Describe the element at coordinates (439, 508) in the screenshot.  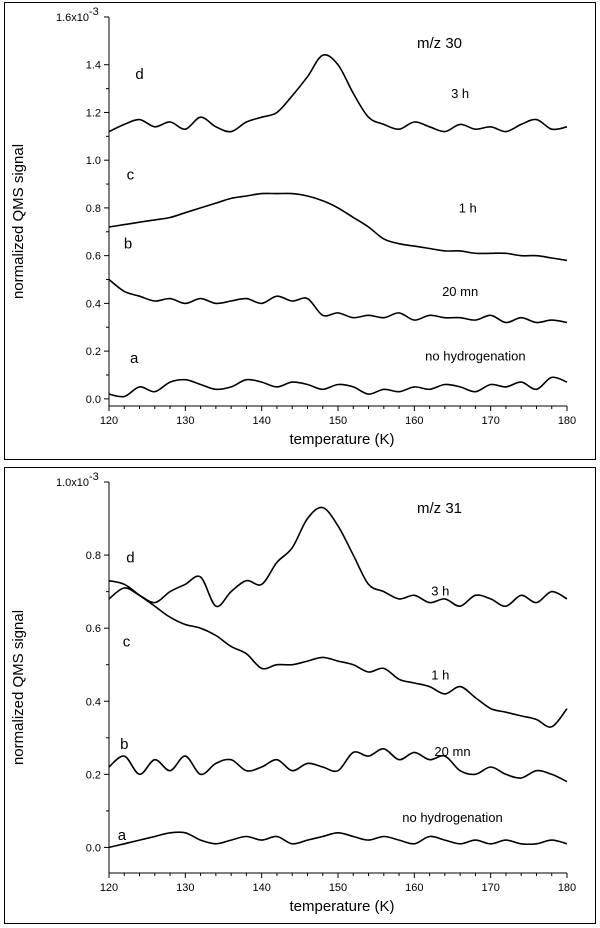
I see `mz-label: m/z 31` at that location.